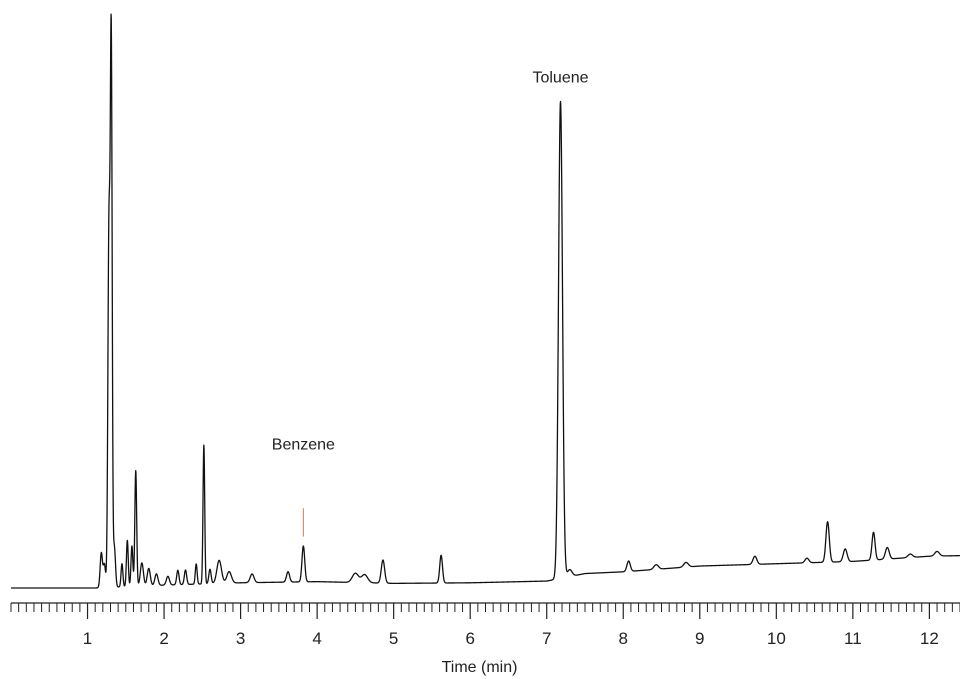  I want to click on tick-label-11: 11, so click(853, 638).